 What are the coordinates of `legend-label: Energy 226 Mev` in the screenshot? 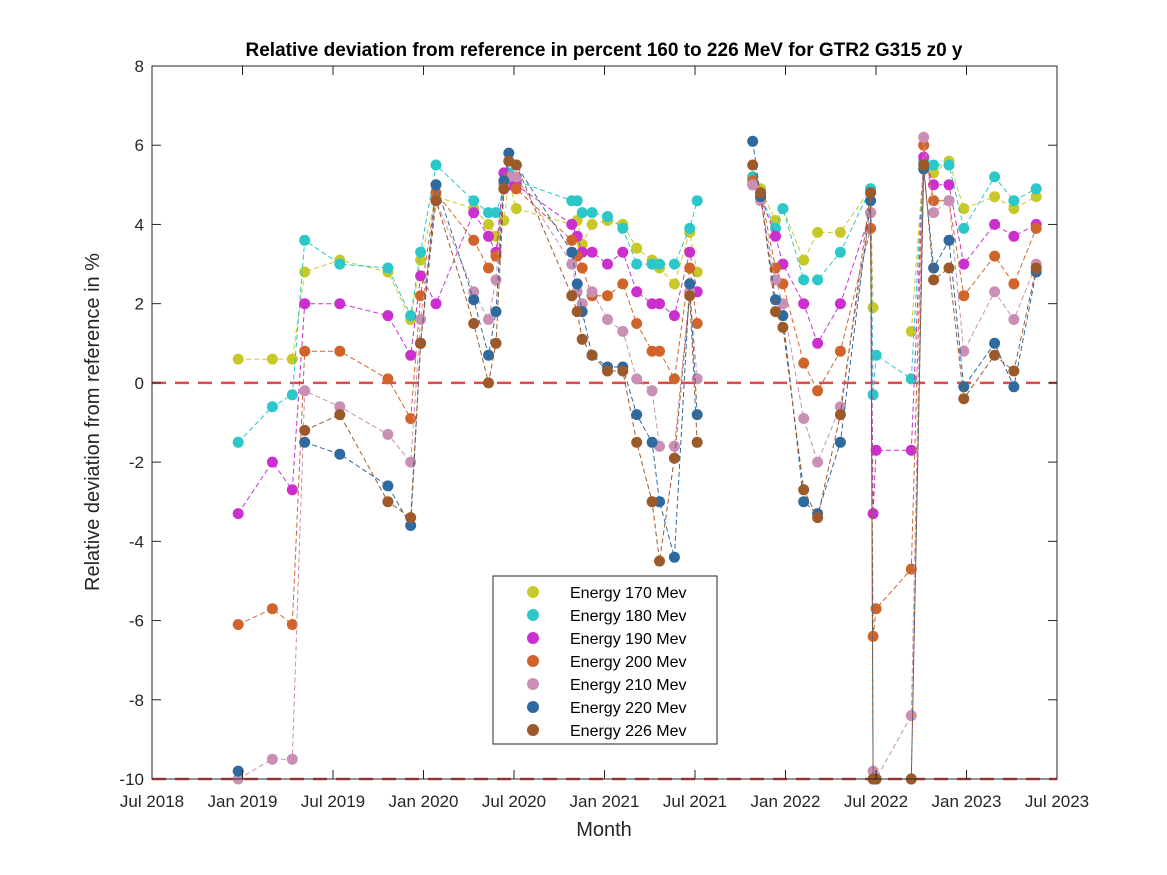 It's located at (628, 731).